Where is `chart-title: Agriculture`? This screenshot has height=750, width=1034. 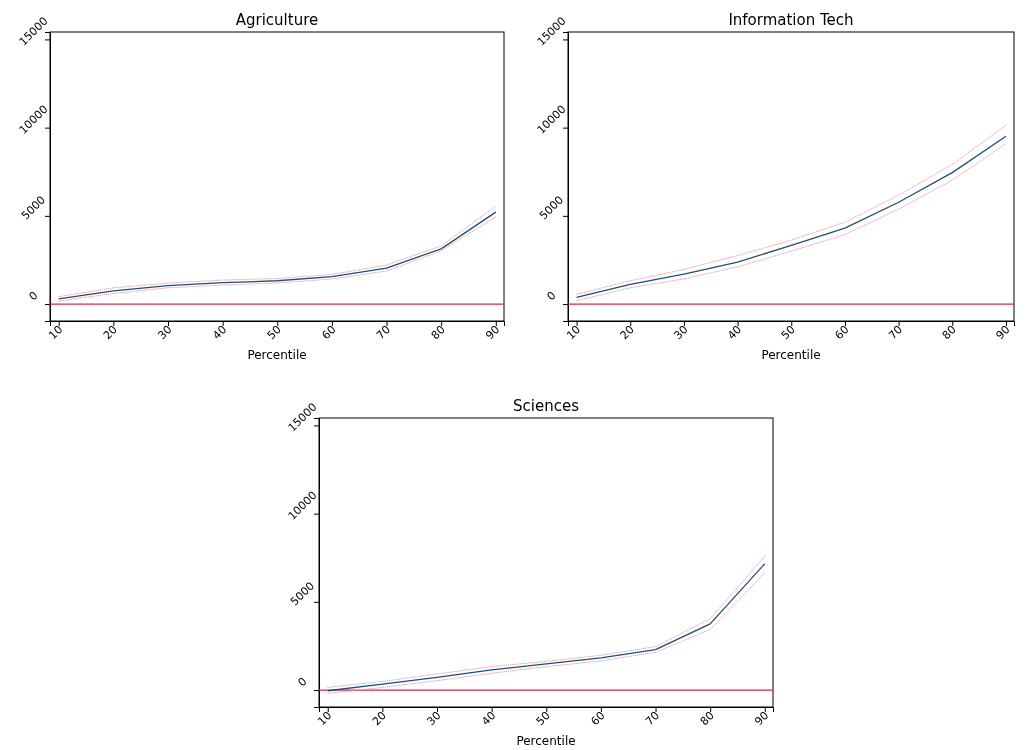 chart-title: Agriculture is located at coordinates (277, 20).